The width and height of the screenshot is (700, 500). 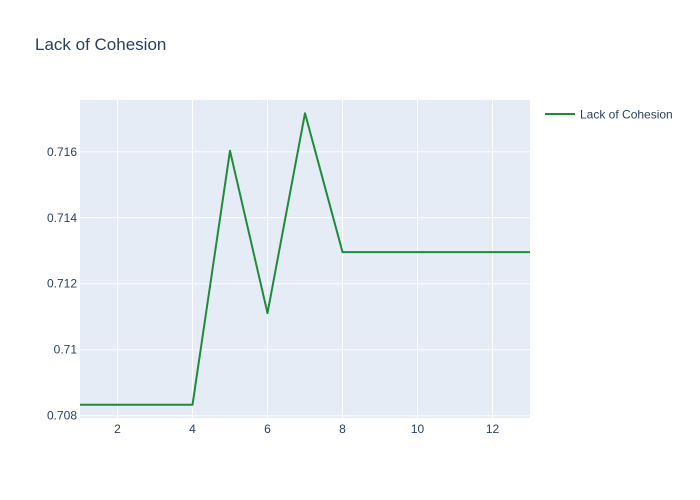 What do you see at coordinates (117, 429) in the screenshot?
I see `x-tick-label: 2` at bounding box center [117, 429].